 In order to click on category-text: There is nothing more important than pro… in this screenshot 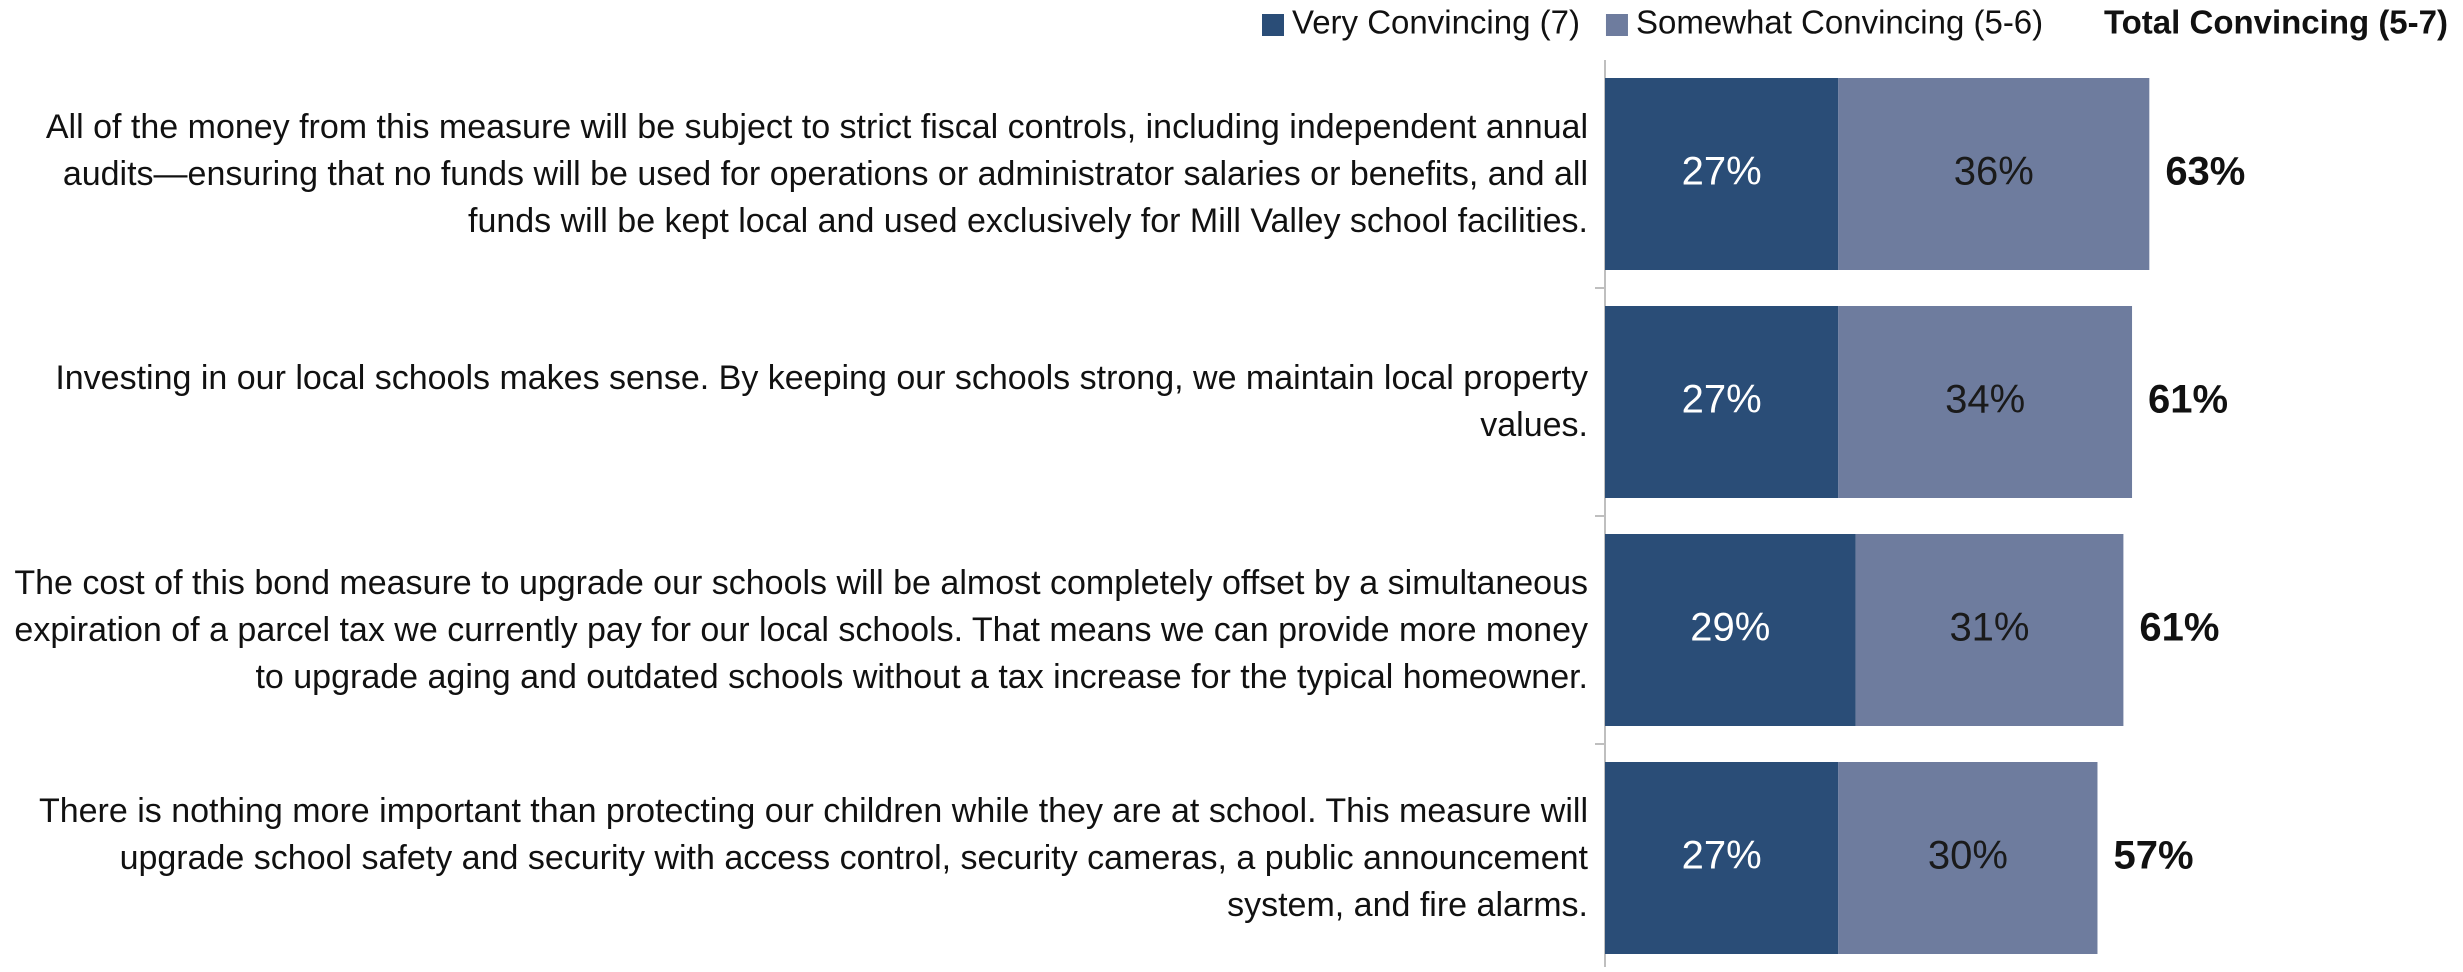, I will do `click(813, 857)`.